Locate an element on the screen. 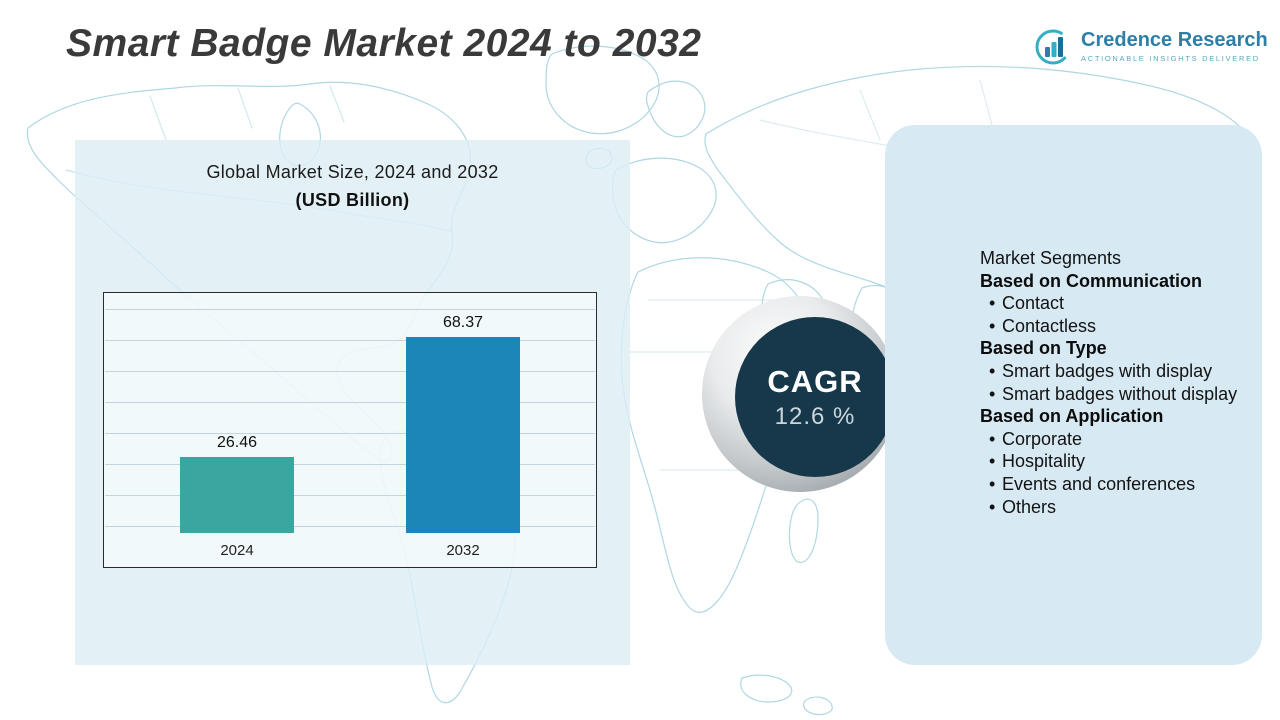 The width and height of the screenshot is (1280, 720). cagr-label: CAGR is located at coordinates (815, 381).